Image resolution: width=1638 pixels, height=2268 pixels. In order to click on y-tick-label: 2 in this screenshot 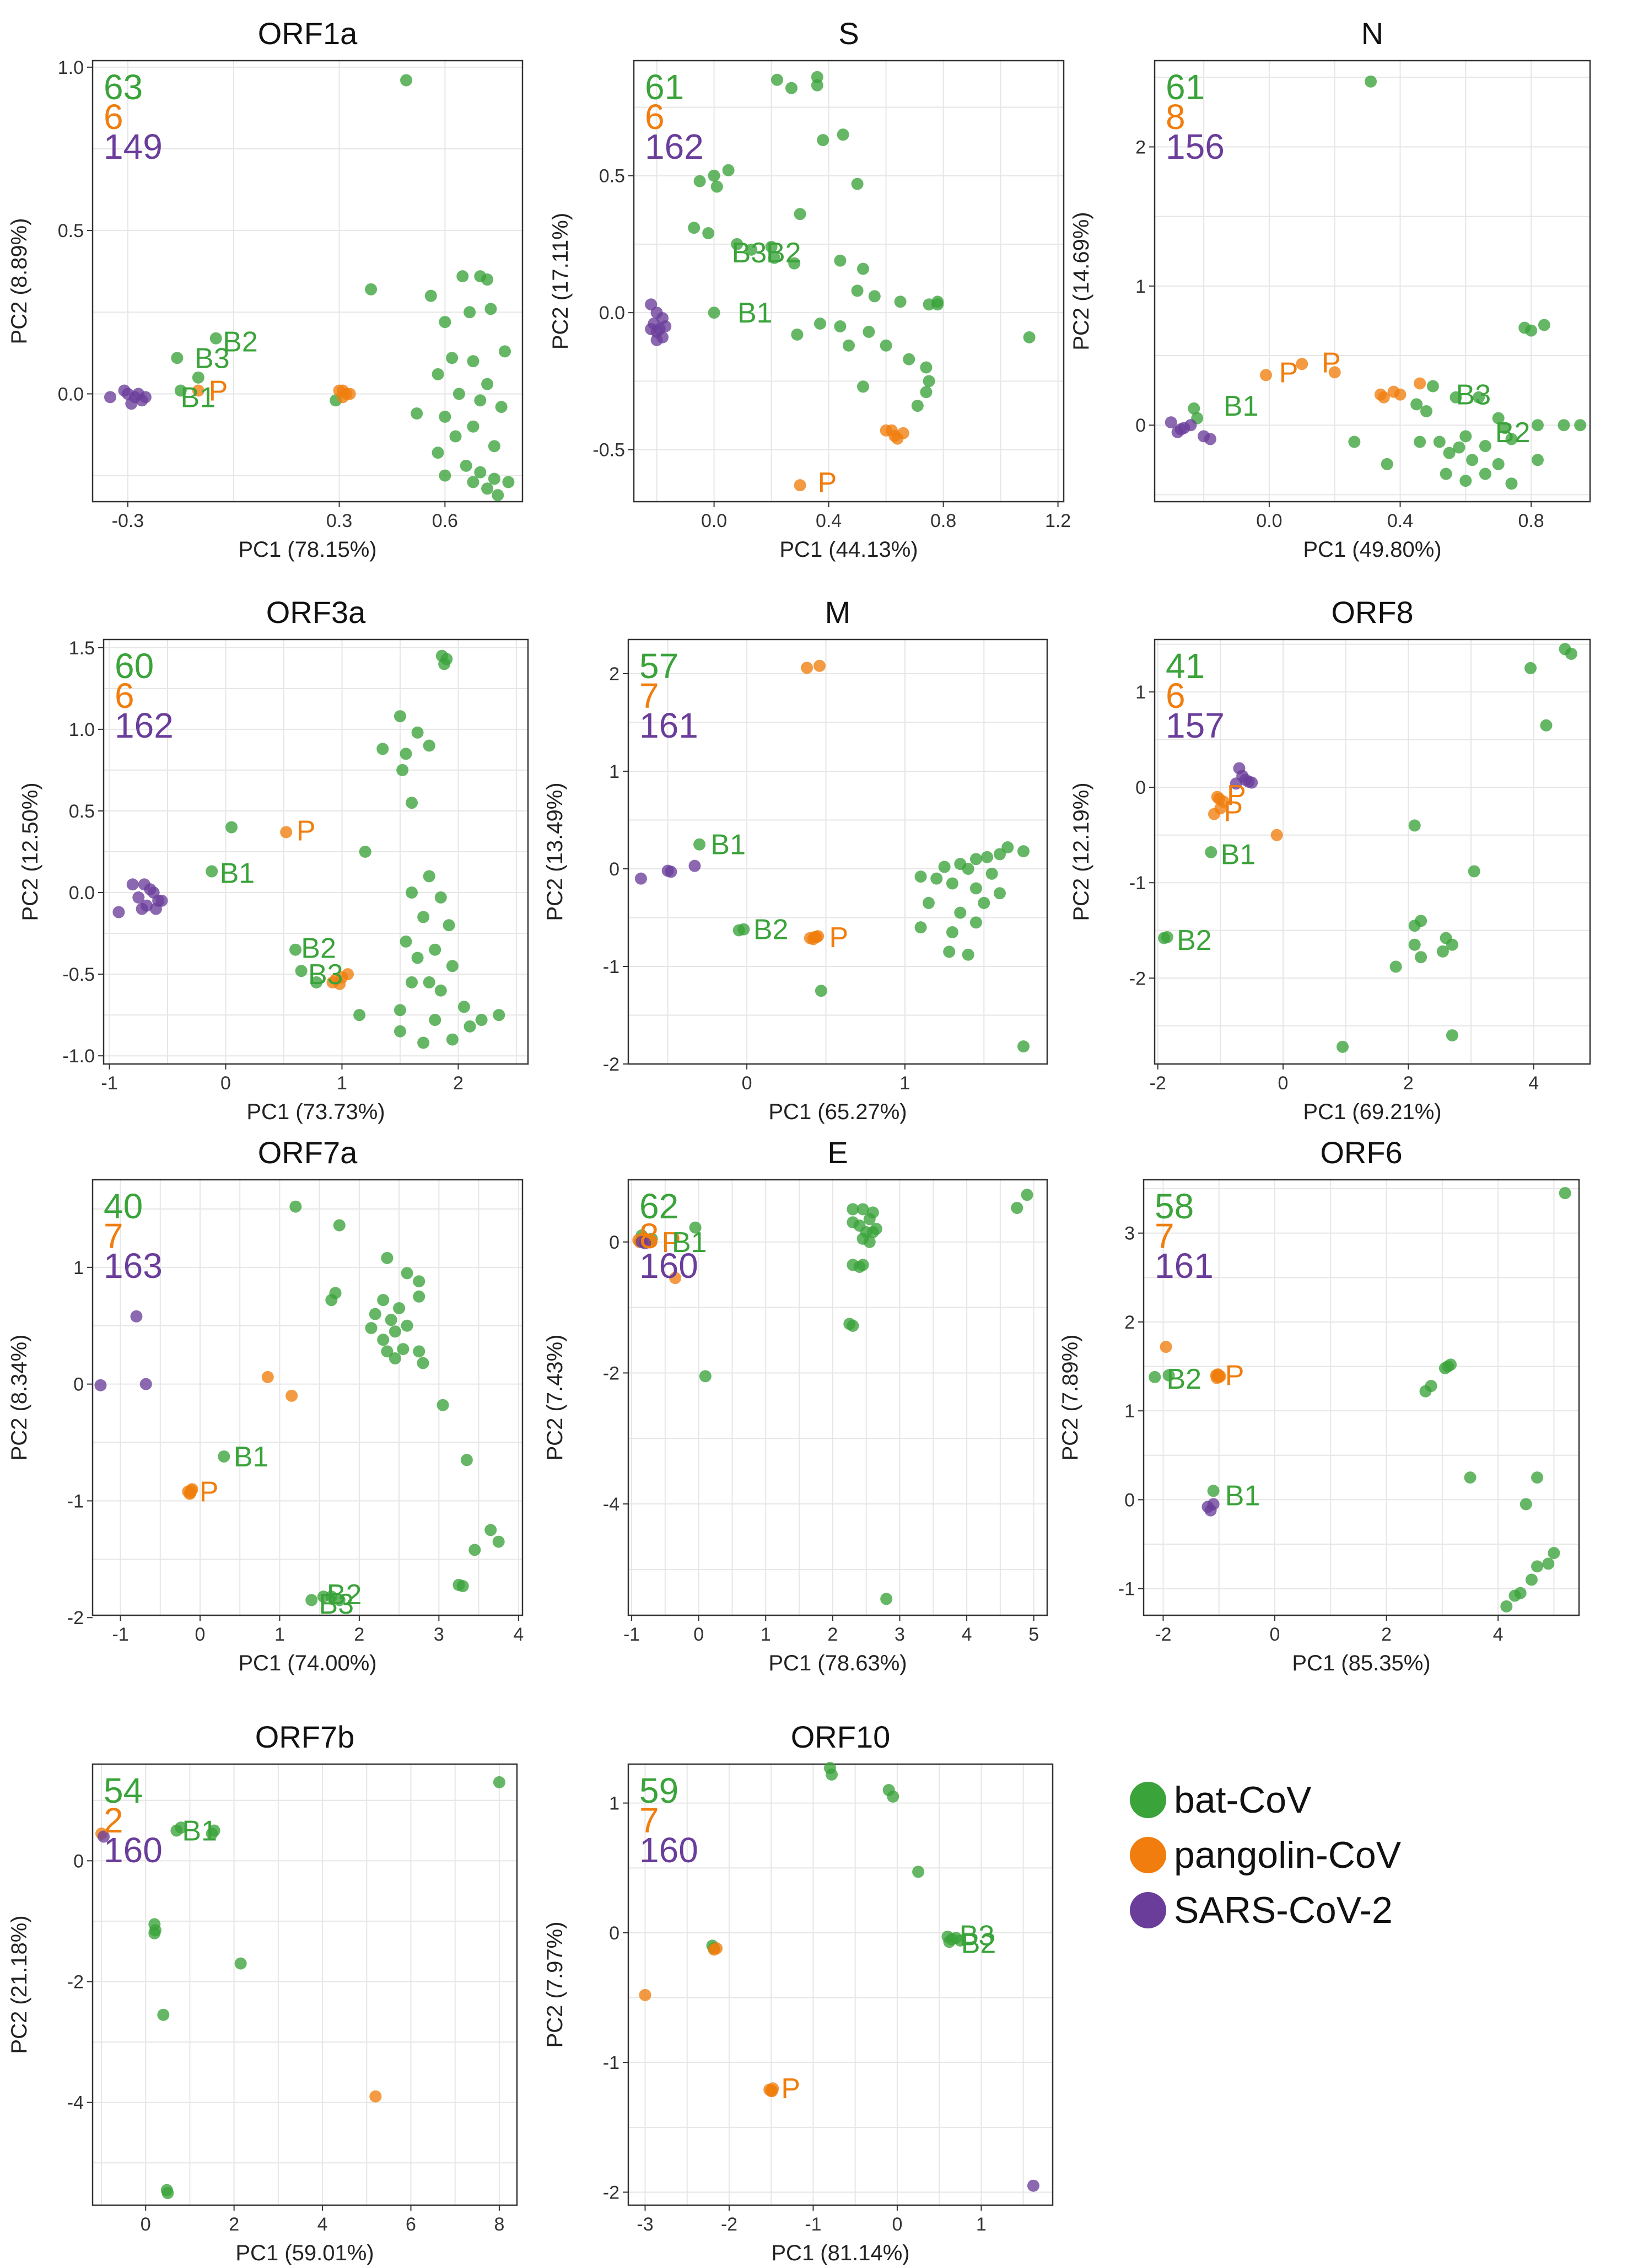, I will do `click(1140, 147)`.